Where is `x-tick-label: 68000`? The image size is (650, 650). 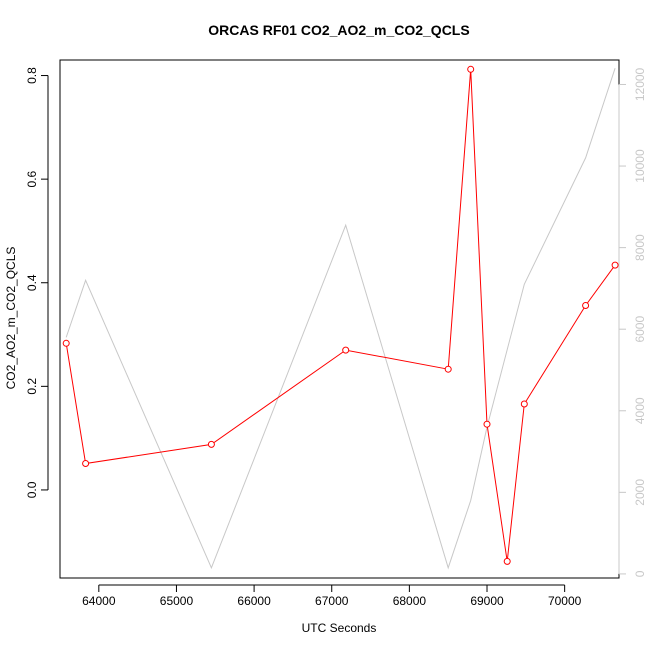
x-tick-label: 68000 is located at coordinates (410, 601).